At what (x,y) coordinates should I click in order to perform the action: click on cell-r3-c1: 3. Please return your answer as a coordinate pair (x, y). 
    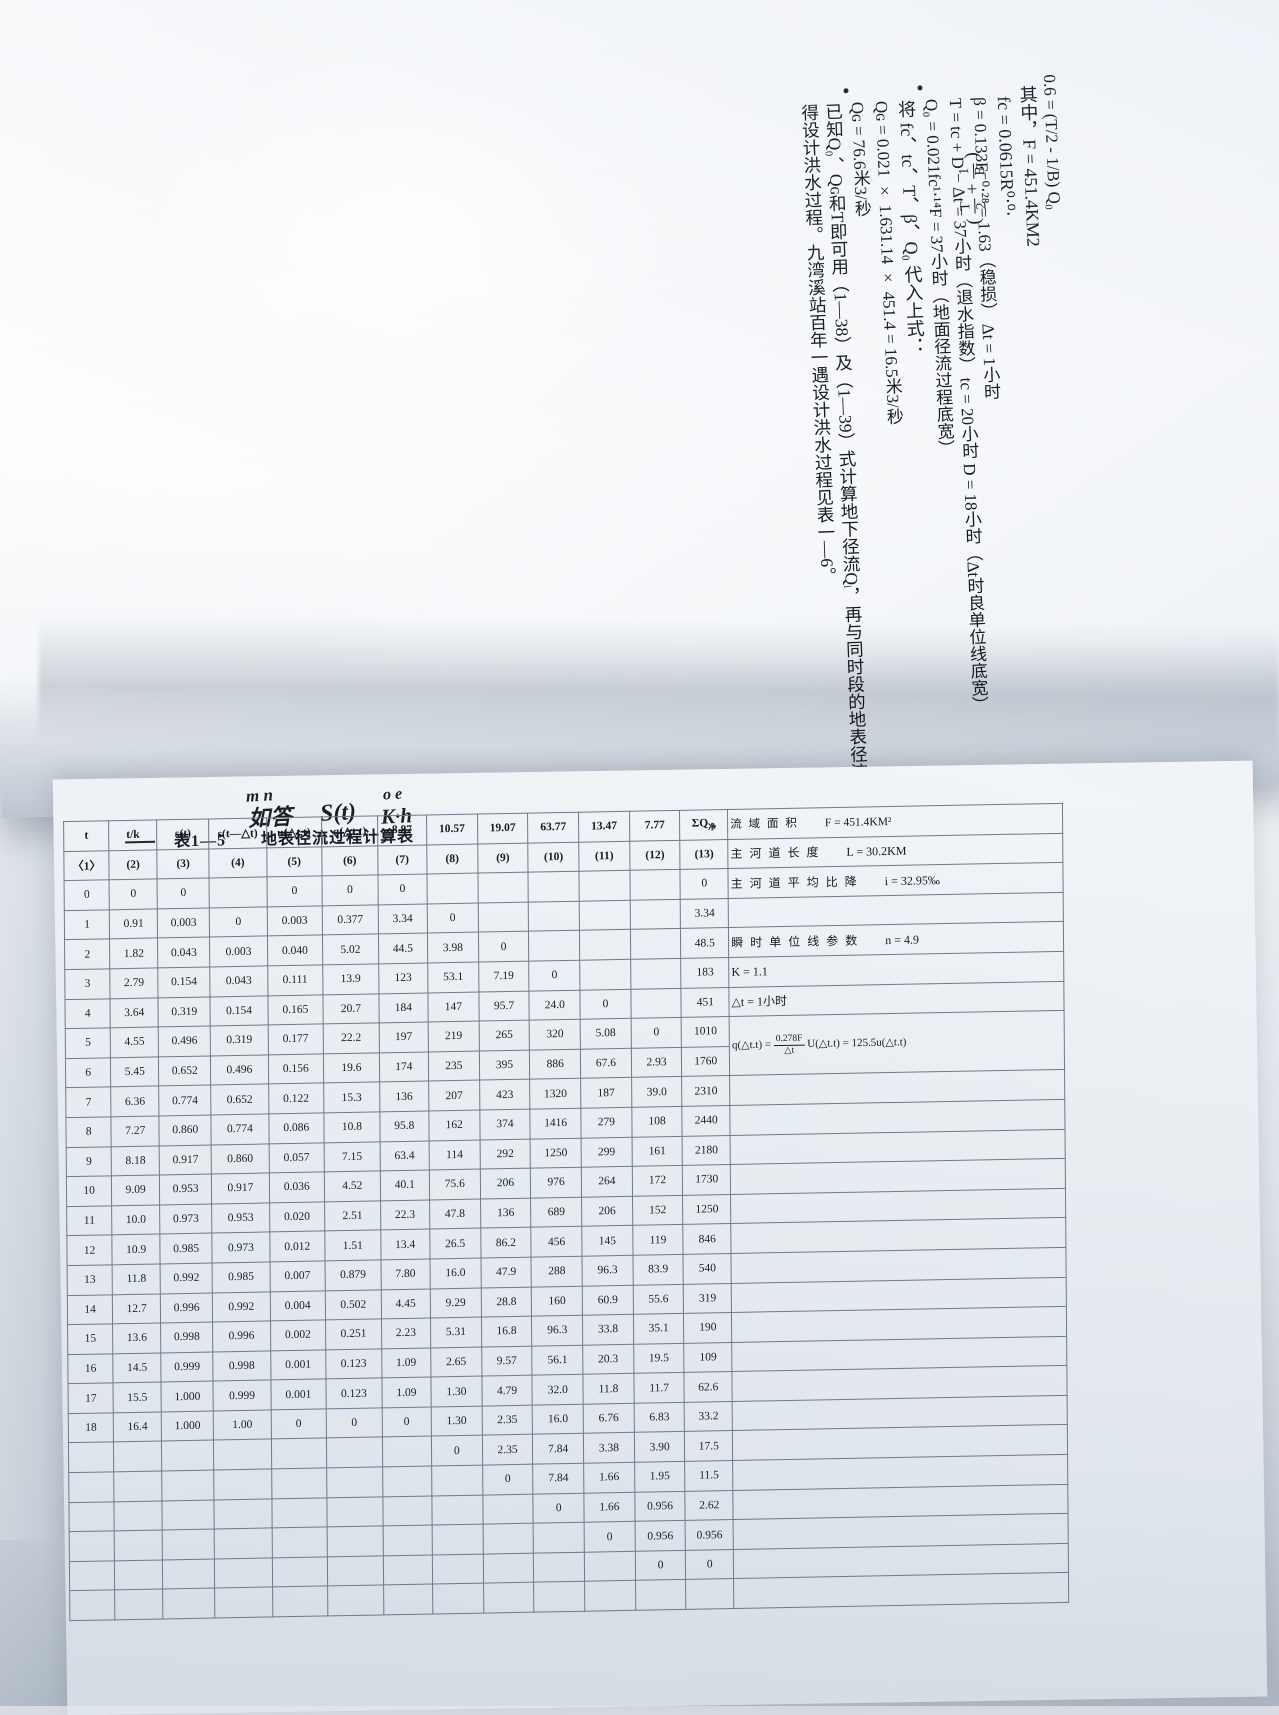
    Looking at the image, I should click on (87, 984).